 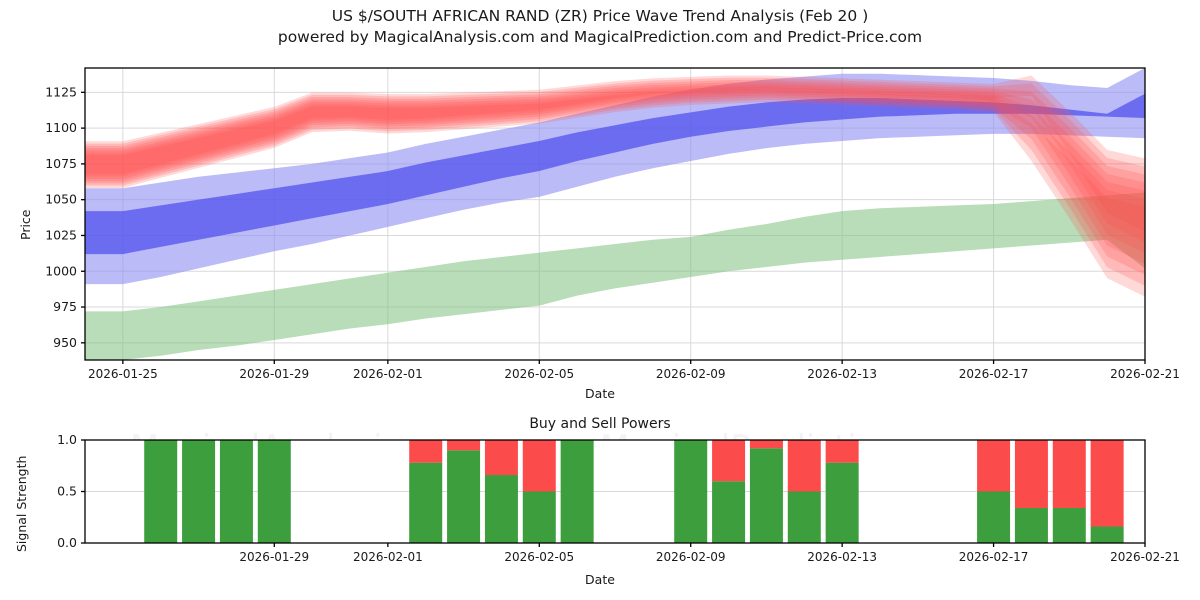 What do you see at coordinates (274, 374) in the screenshot?
I see `price-x-tick: 2026-01-29` at bounding box center [274, 374].